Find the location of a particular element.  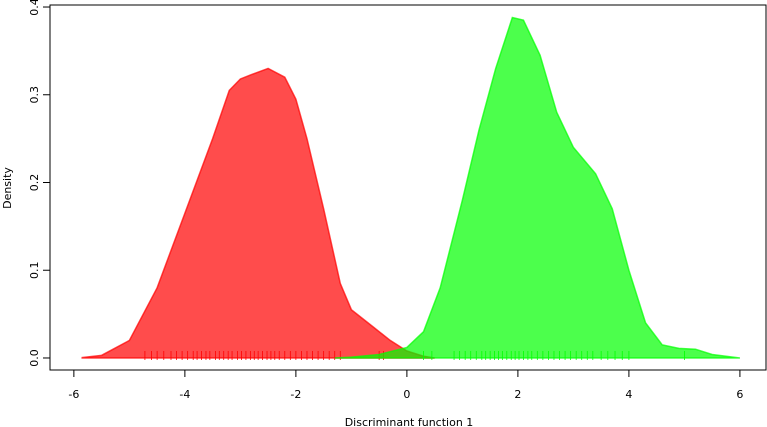

x-axis-label: Discriminant function 1 is located at coordinates (409, 421).